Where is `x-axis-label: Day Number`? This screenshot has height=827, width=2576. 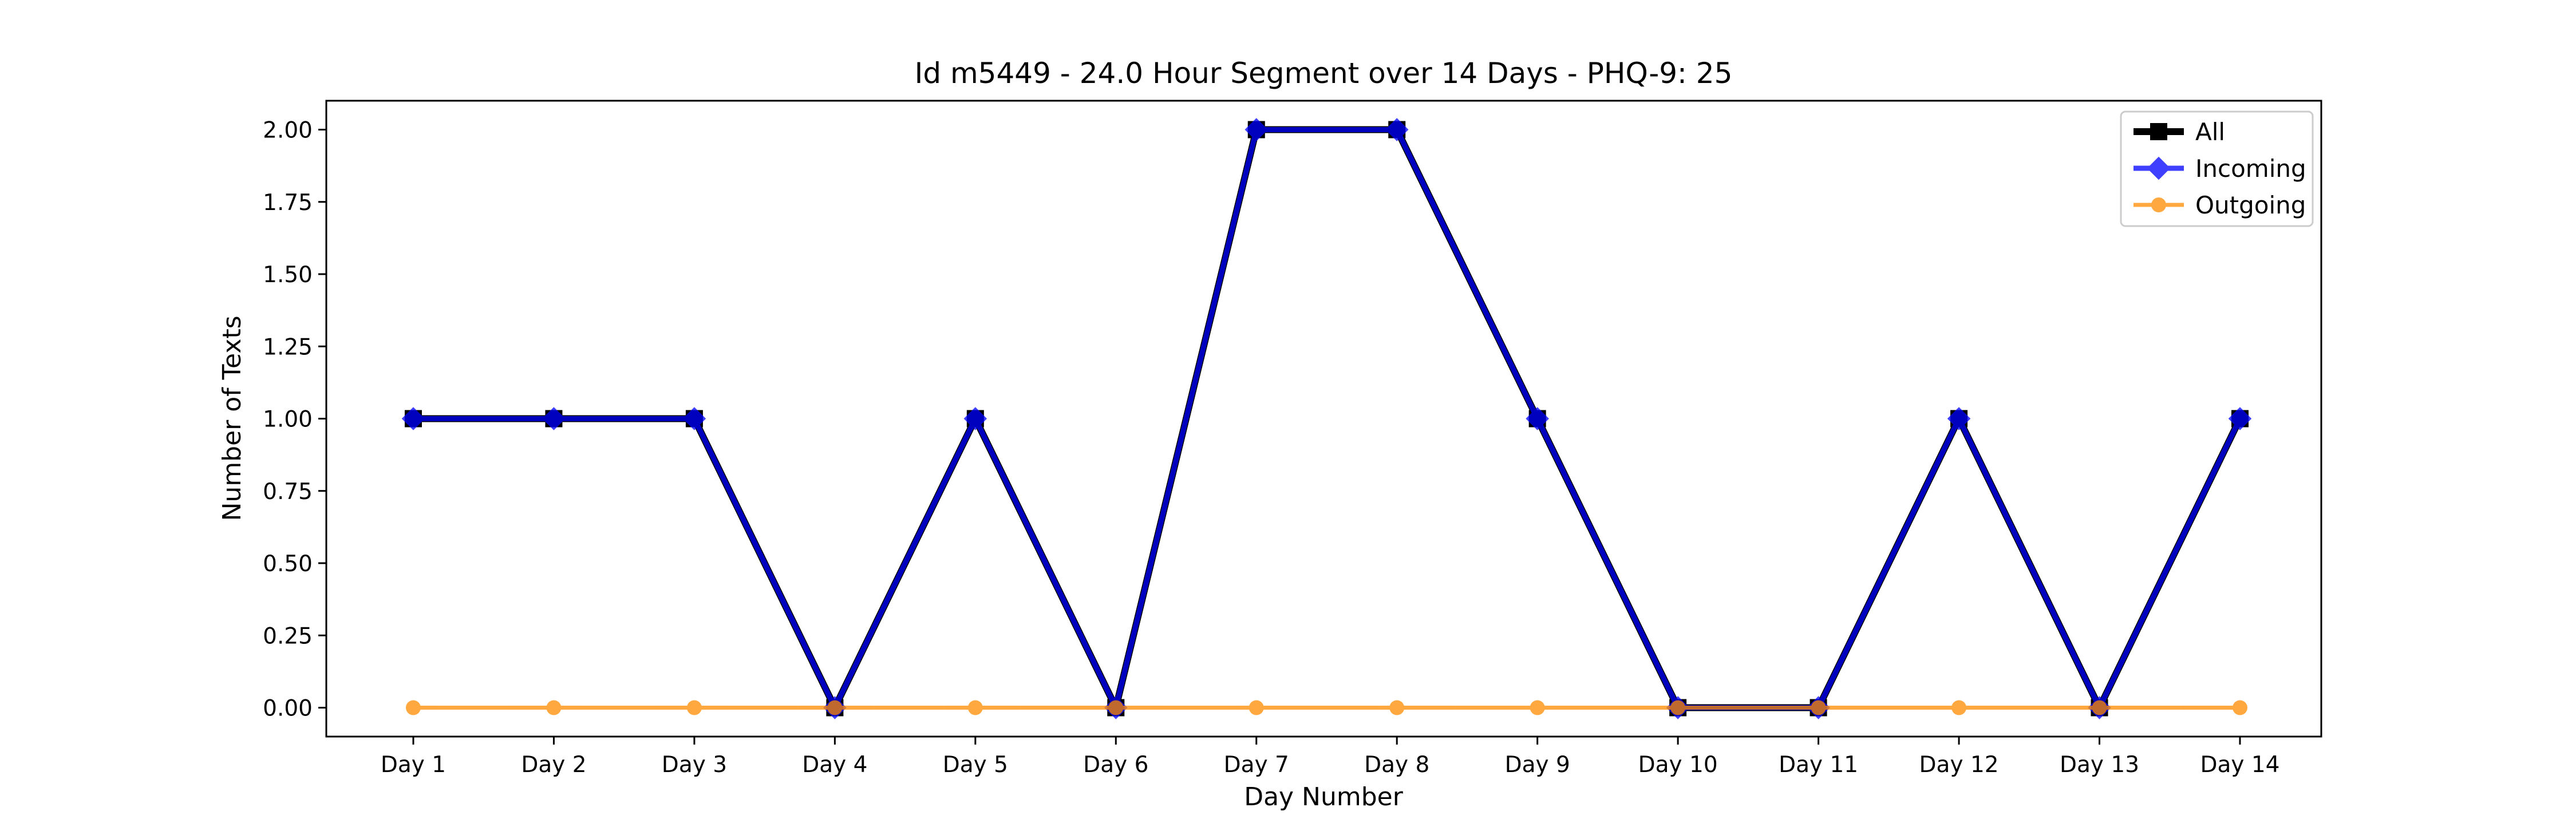
x-axis-label: Day Number is located at coordinates (1324, 797).